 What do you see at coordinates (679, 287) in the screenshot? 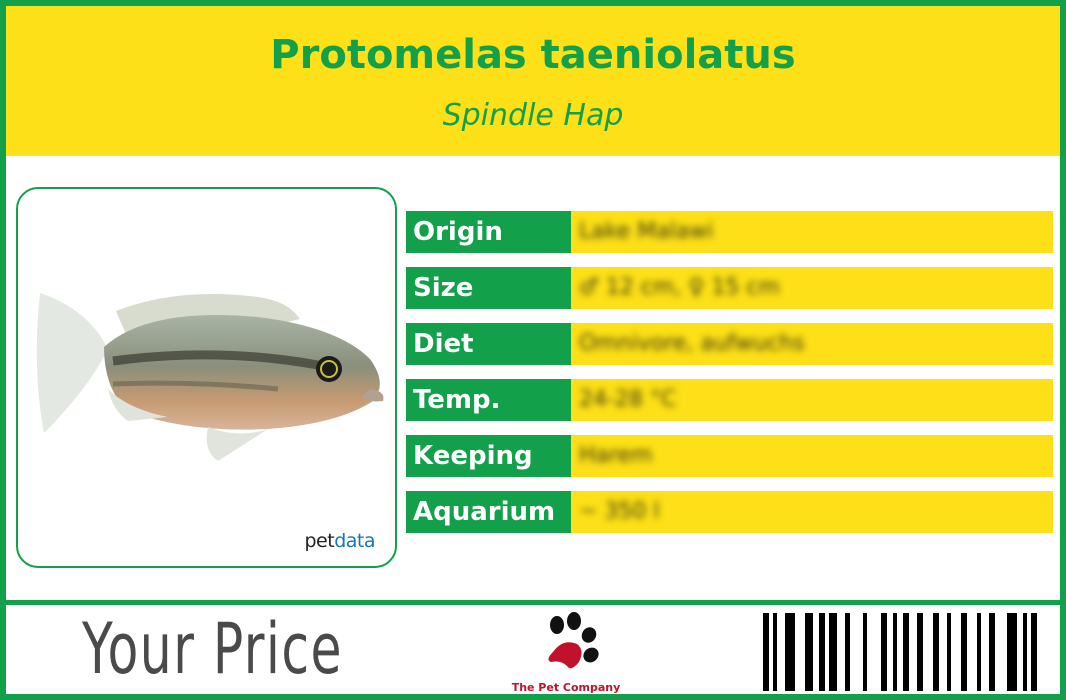
I see `fact-value-text: ♂ 12 cm, ♀ 15 cm` at bounding box center [679, 287].